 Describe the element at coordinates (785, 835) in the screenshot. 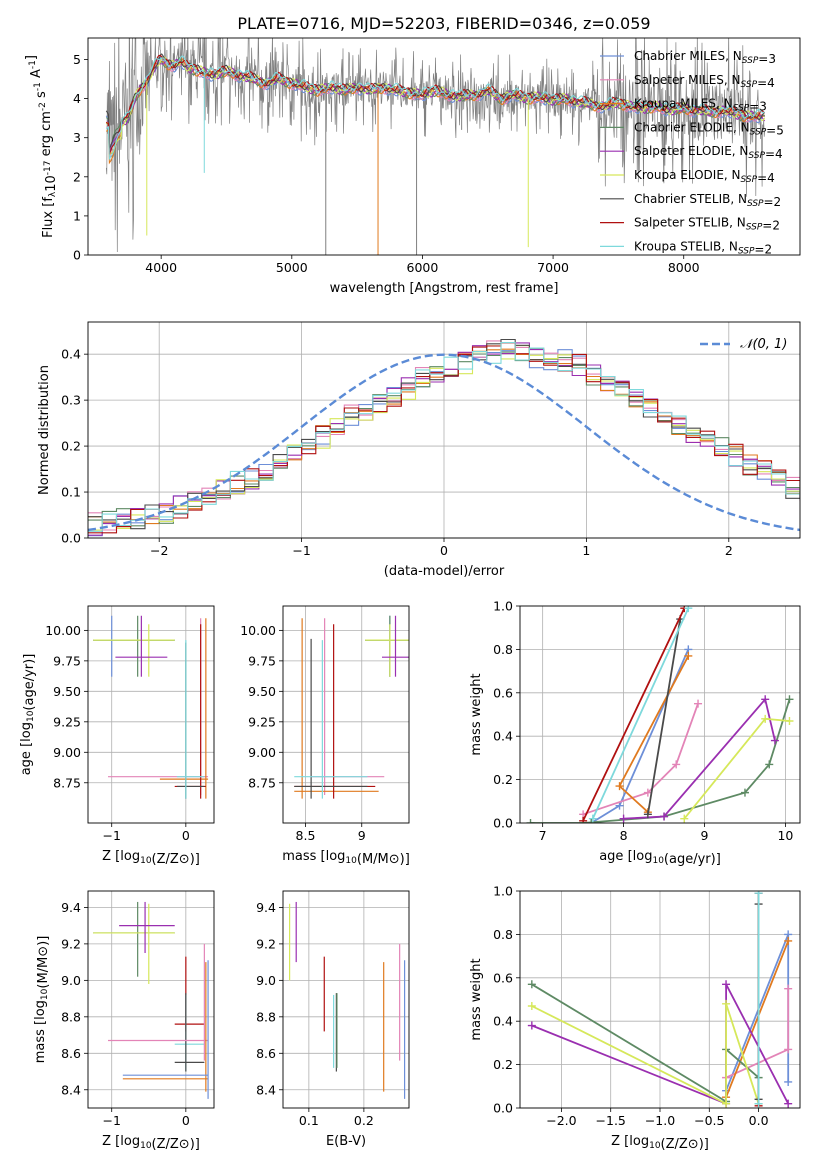

I see `x-tick-label: 10` at that location.